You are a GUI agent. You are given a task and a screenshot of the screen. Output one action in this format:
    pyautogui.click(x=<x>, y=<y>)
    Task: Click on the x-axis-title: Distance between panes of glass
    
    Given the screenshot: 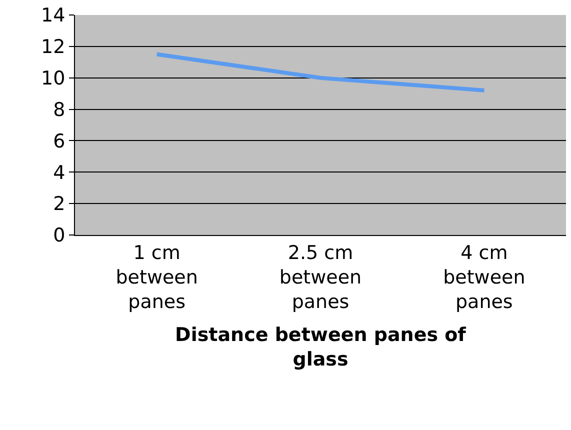 What is the action you would take?
    pyautogui.click(x=321, y=347)
    